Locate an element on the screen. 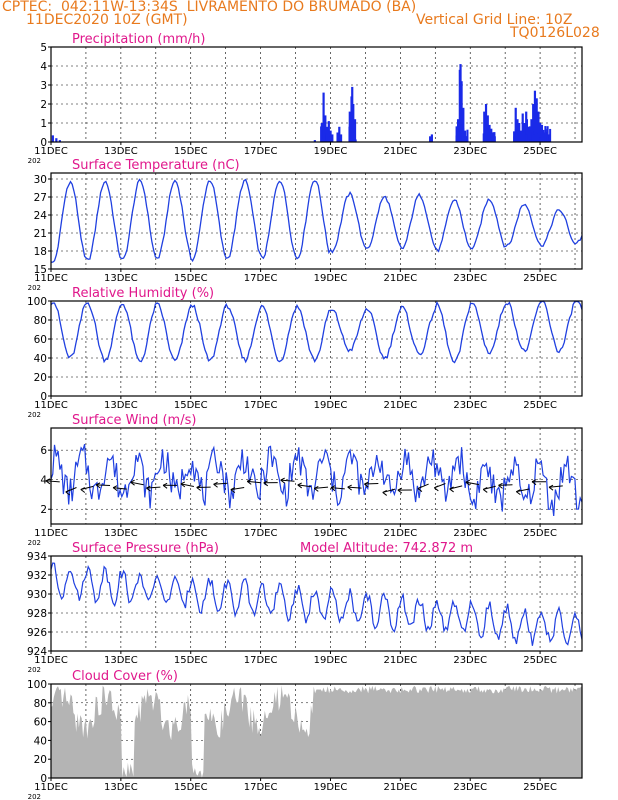 This screenshot has width=618, height=800. panel-title: Relative Humidity (%) is located at coordinates (143, 293).